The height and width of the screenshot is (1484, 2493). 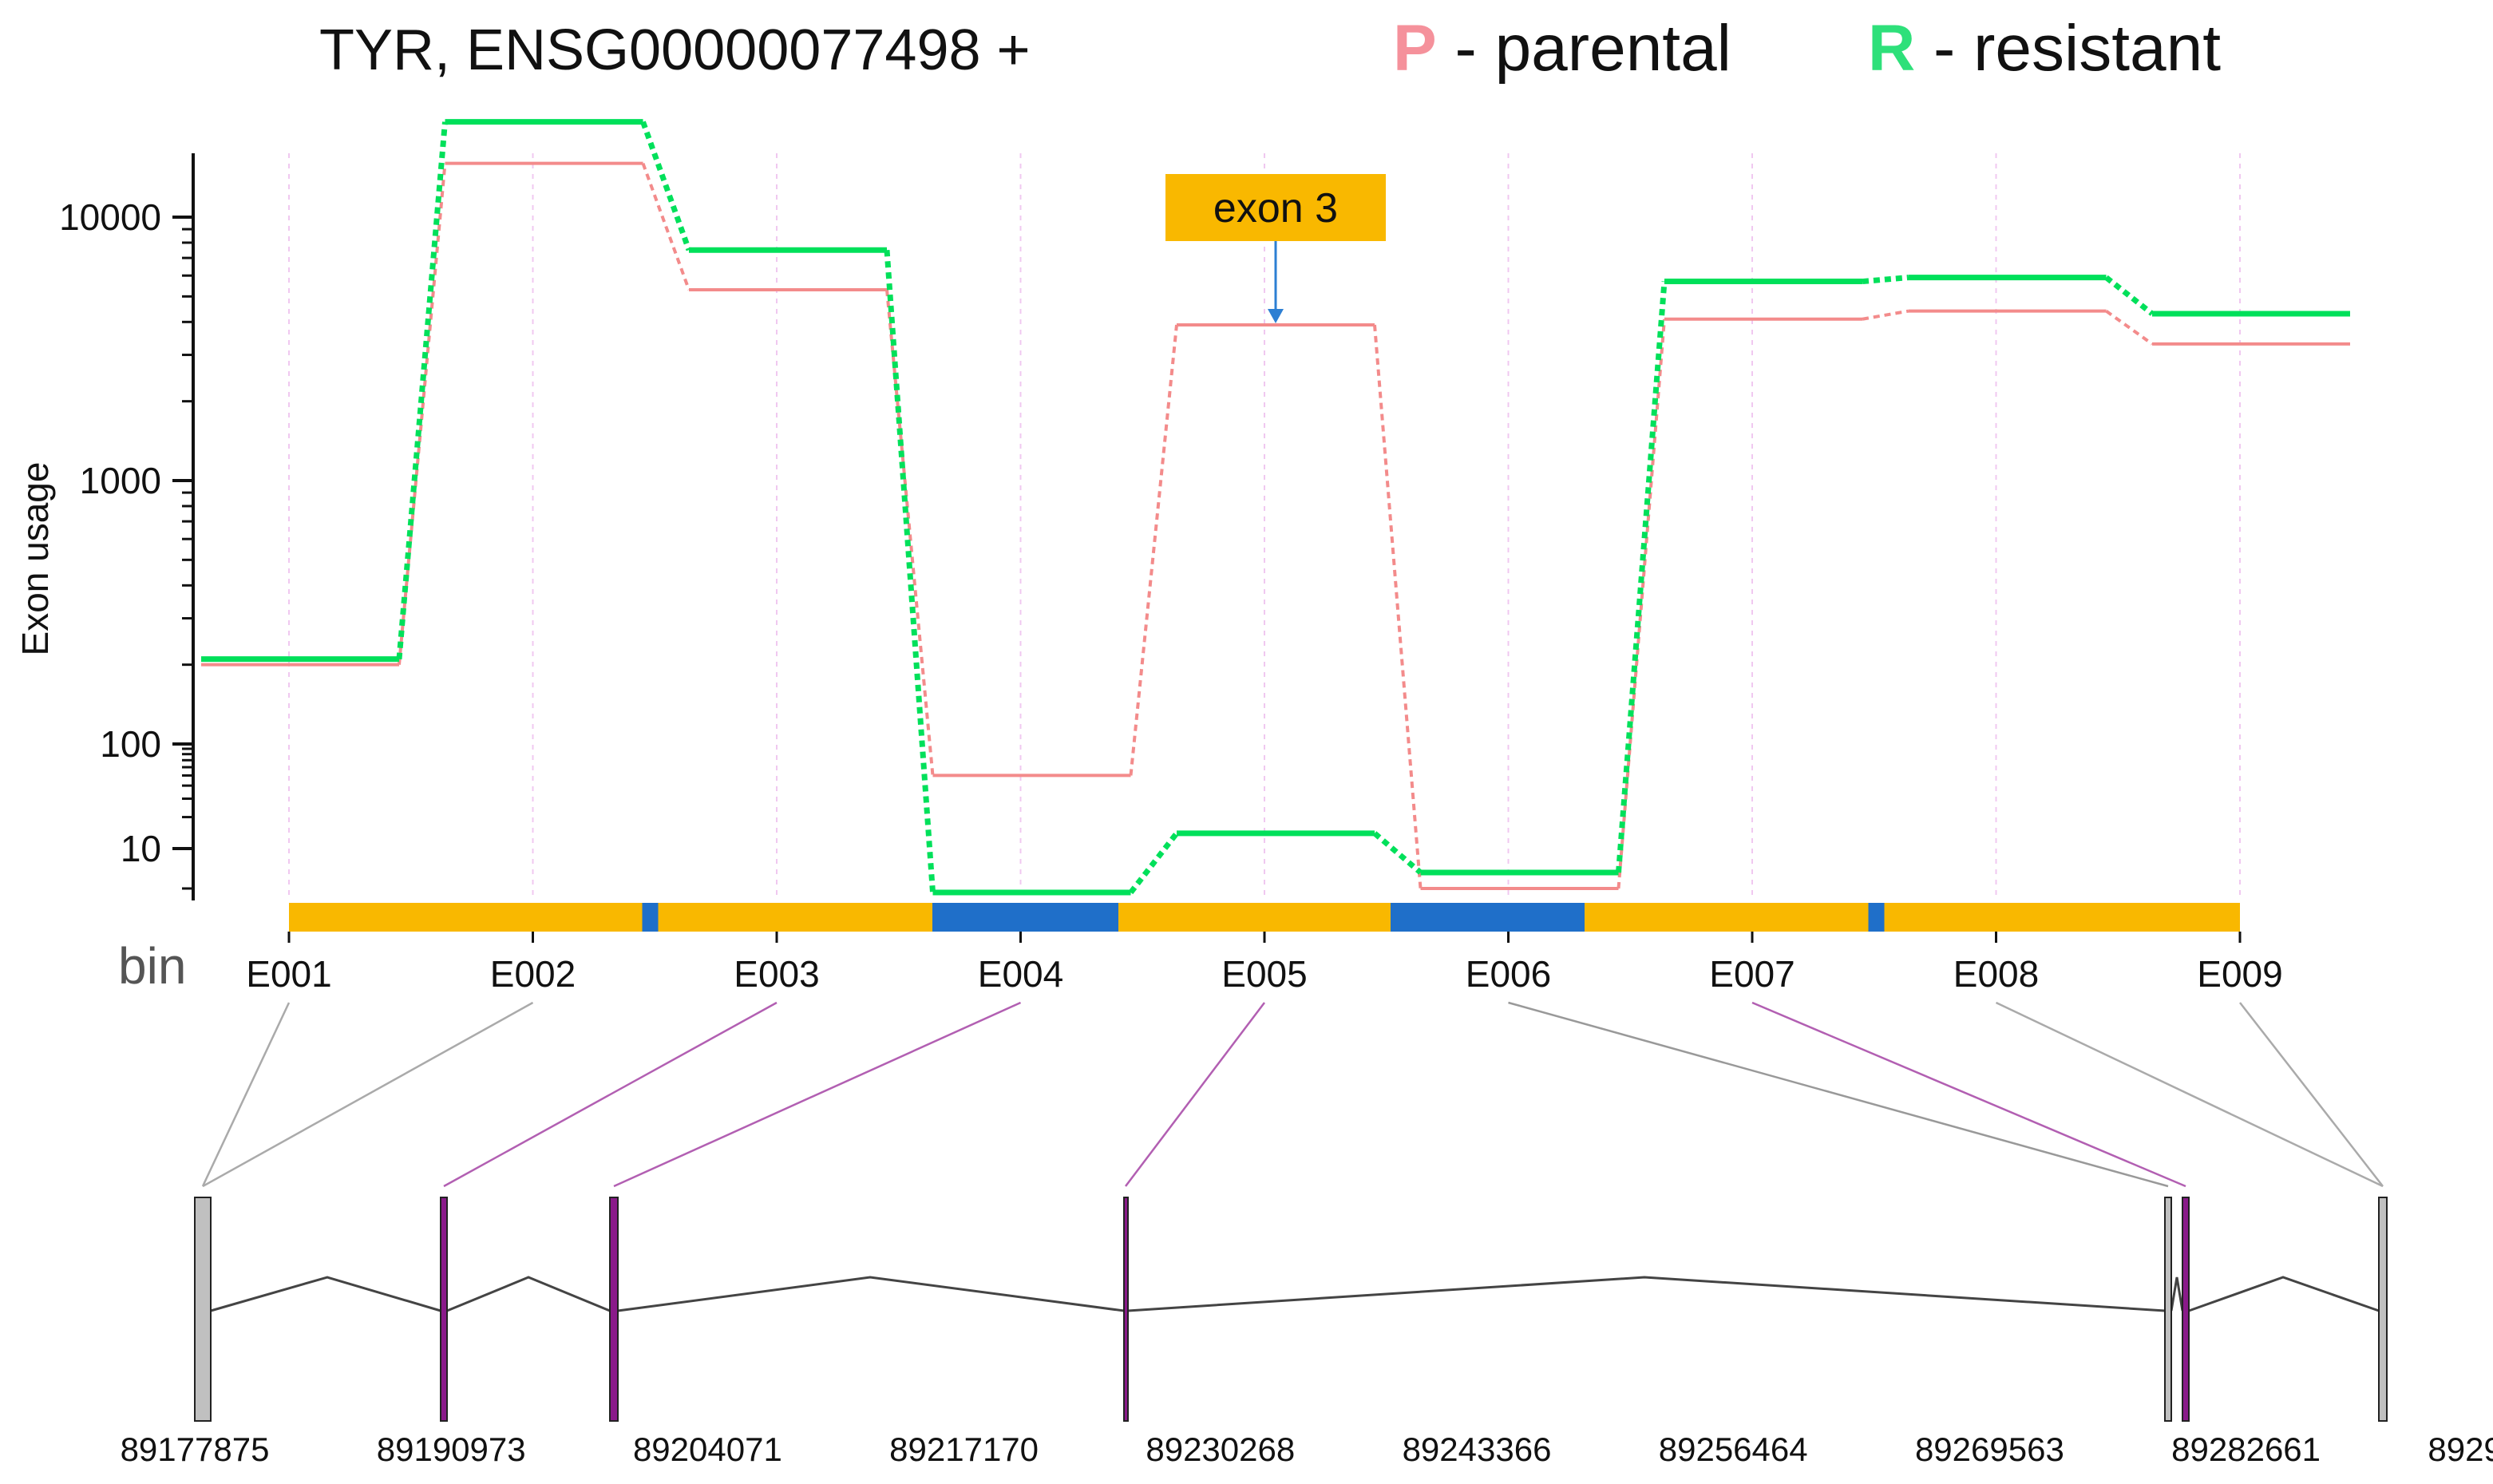 I want to click on coordinate-label-89295759: 89295759, so click(x=2460, y=1449).